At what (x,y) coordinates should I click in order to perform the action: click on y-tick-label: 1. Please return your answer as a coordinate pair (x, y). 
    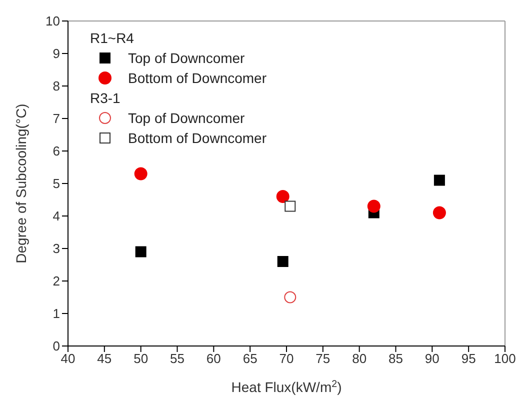
    Looking at the image, I should click on (56, 314).